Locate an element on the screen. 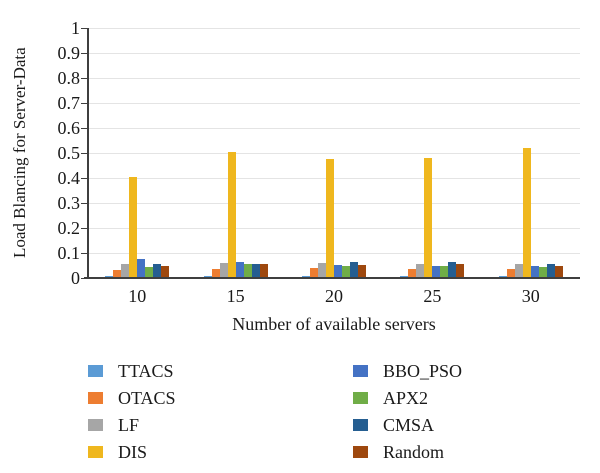 Image resolution: width=600 pixels, height=473 pixels. x-axis-title: Number of available servers is located at coordinates (334, 324).